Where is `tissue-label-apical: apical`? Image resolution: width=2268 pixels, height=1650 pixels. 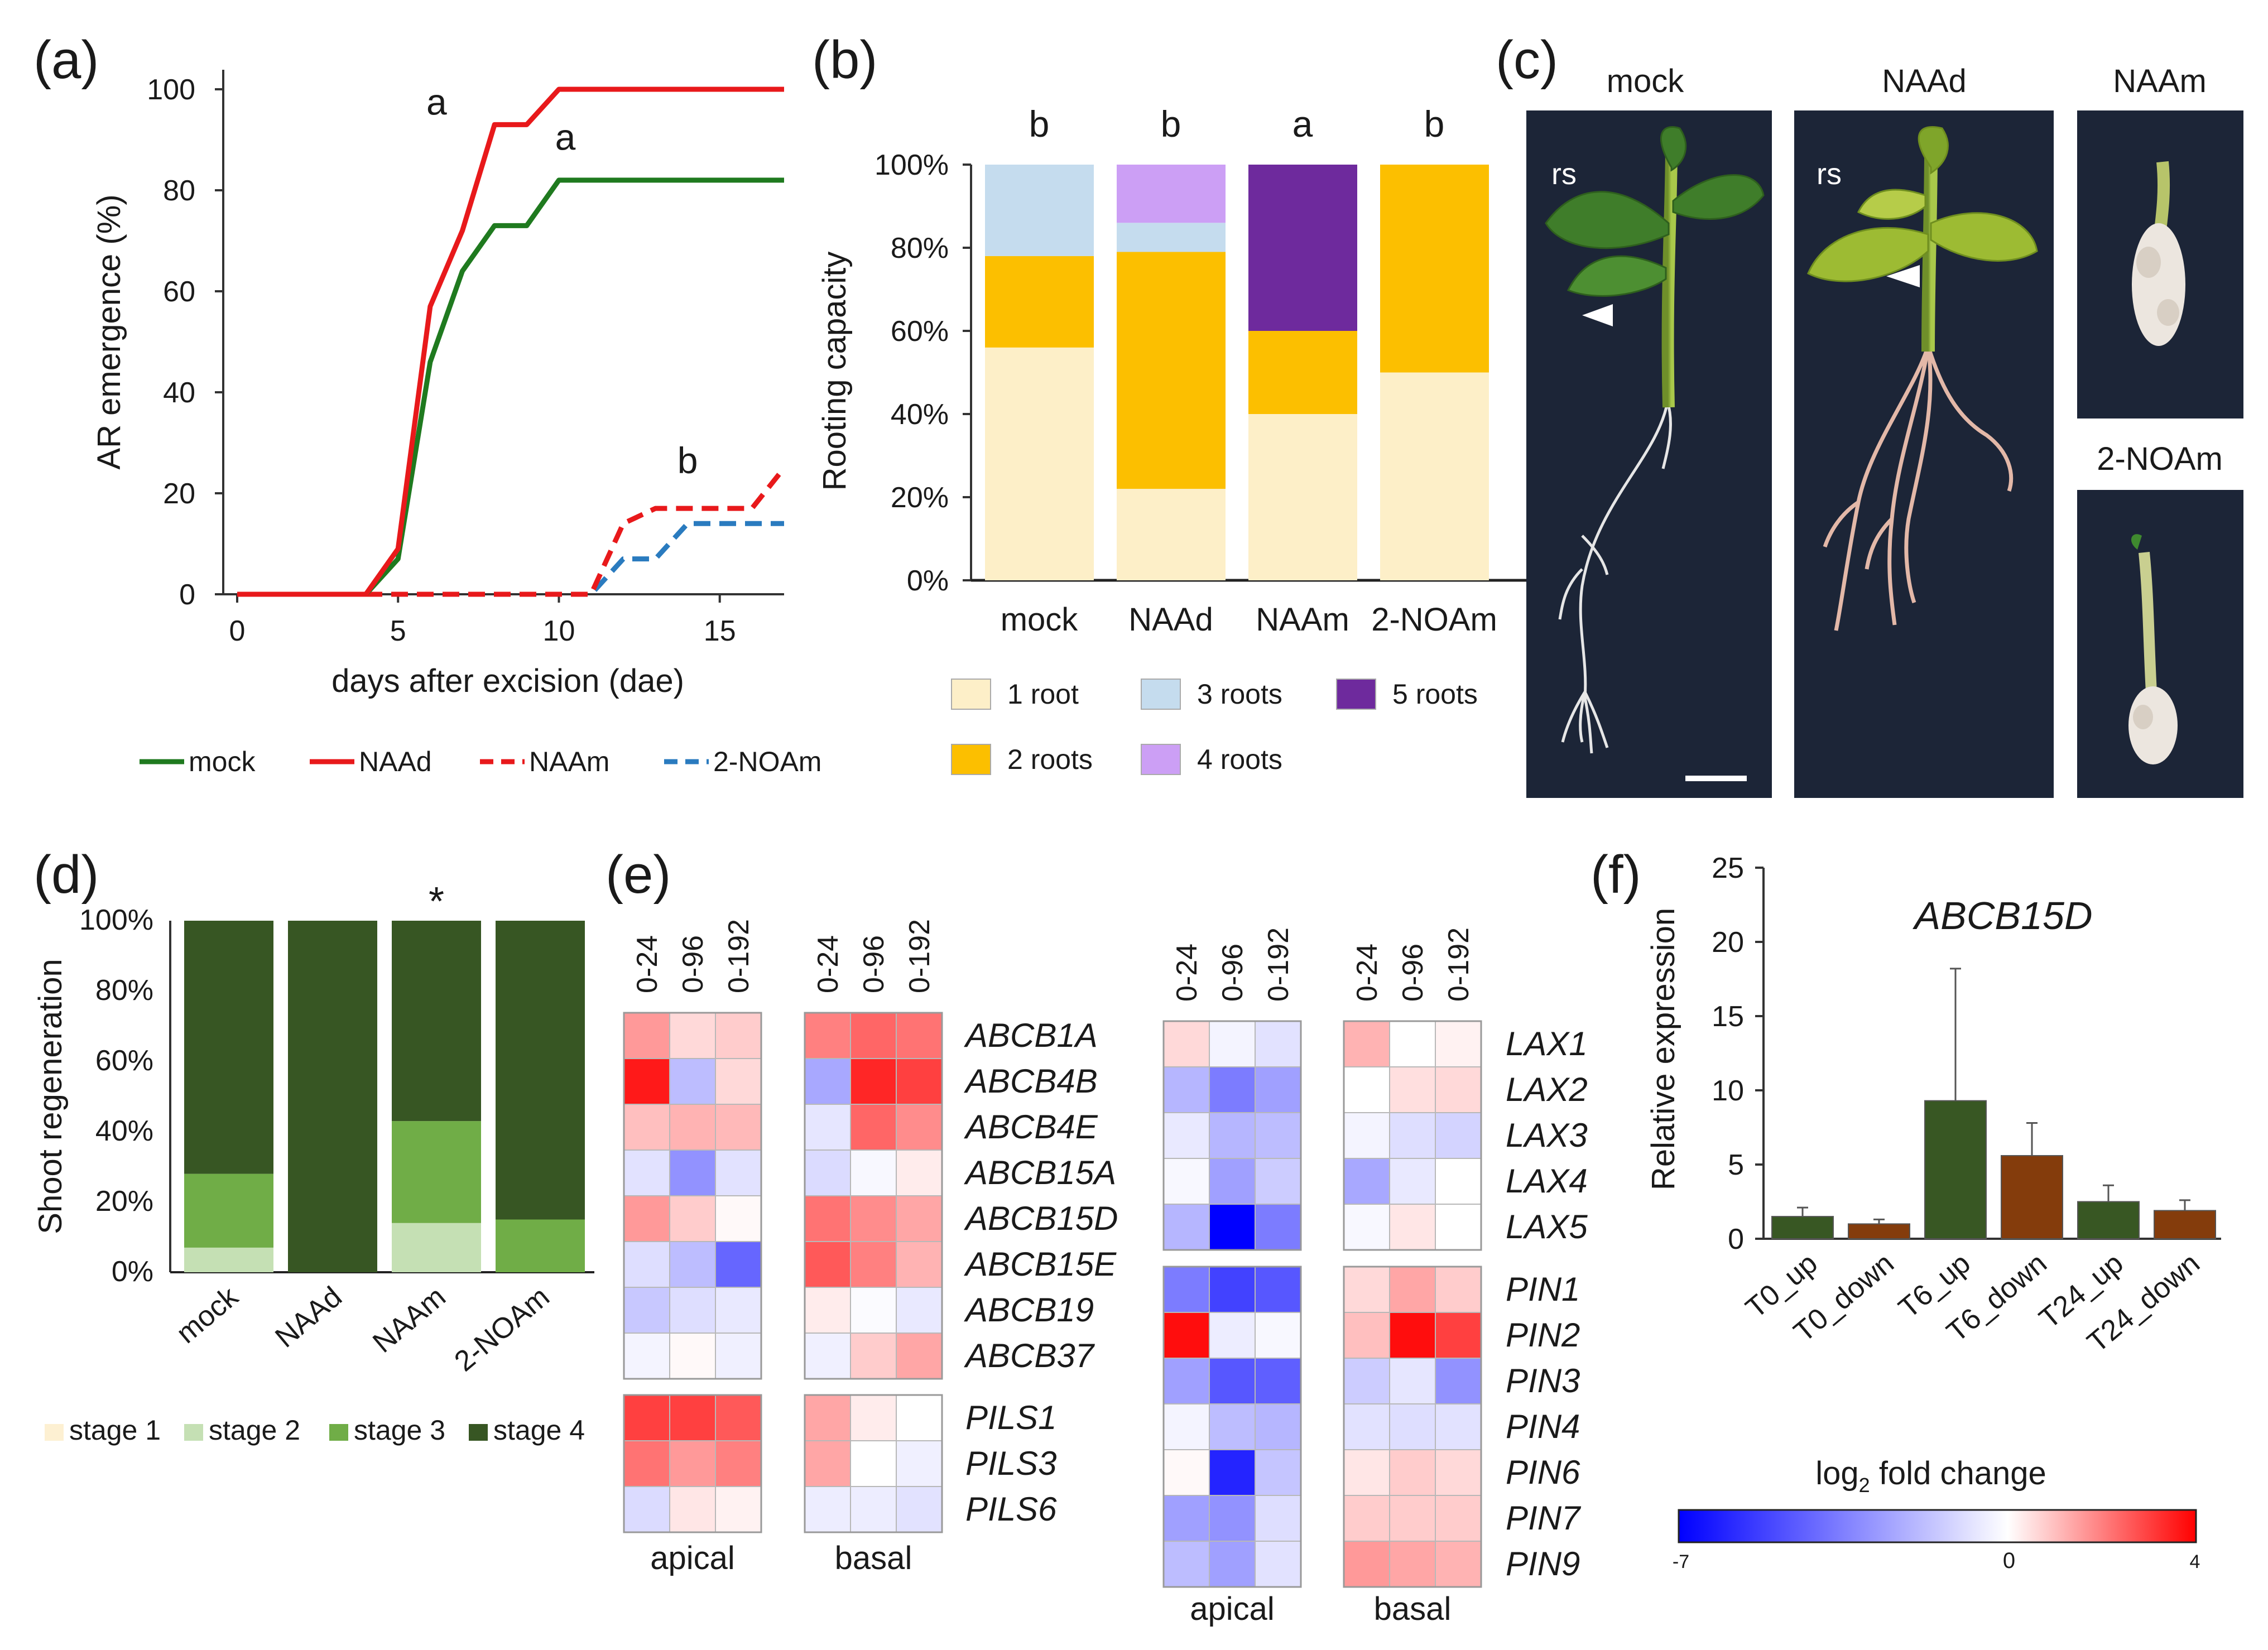
tissue-label-apical: apical is located at coordinates (1232, 1609).